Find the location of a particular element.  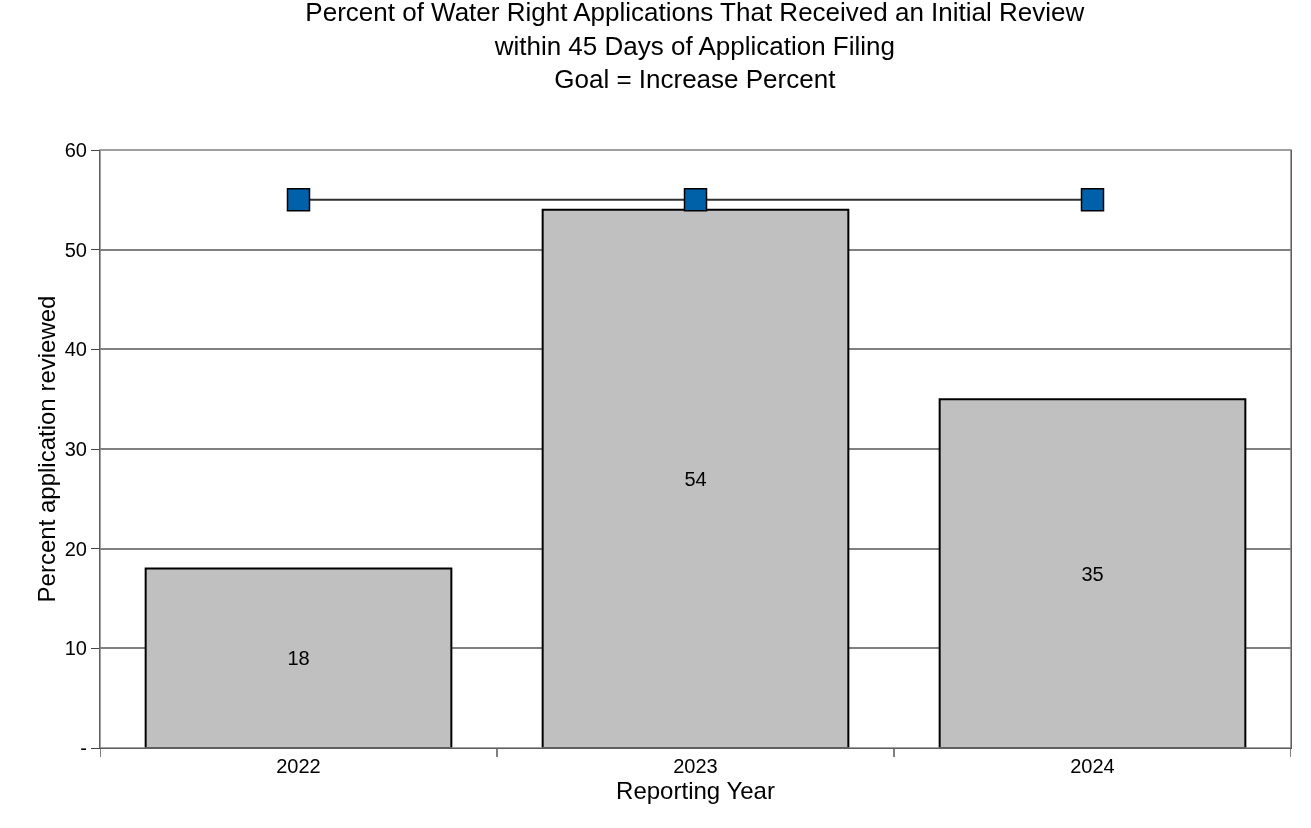

data-label: 18 is located at coordinates (298, 658).